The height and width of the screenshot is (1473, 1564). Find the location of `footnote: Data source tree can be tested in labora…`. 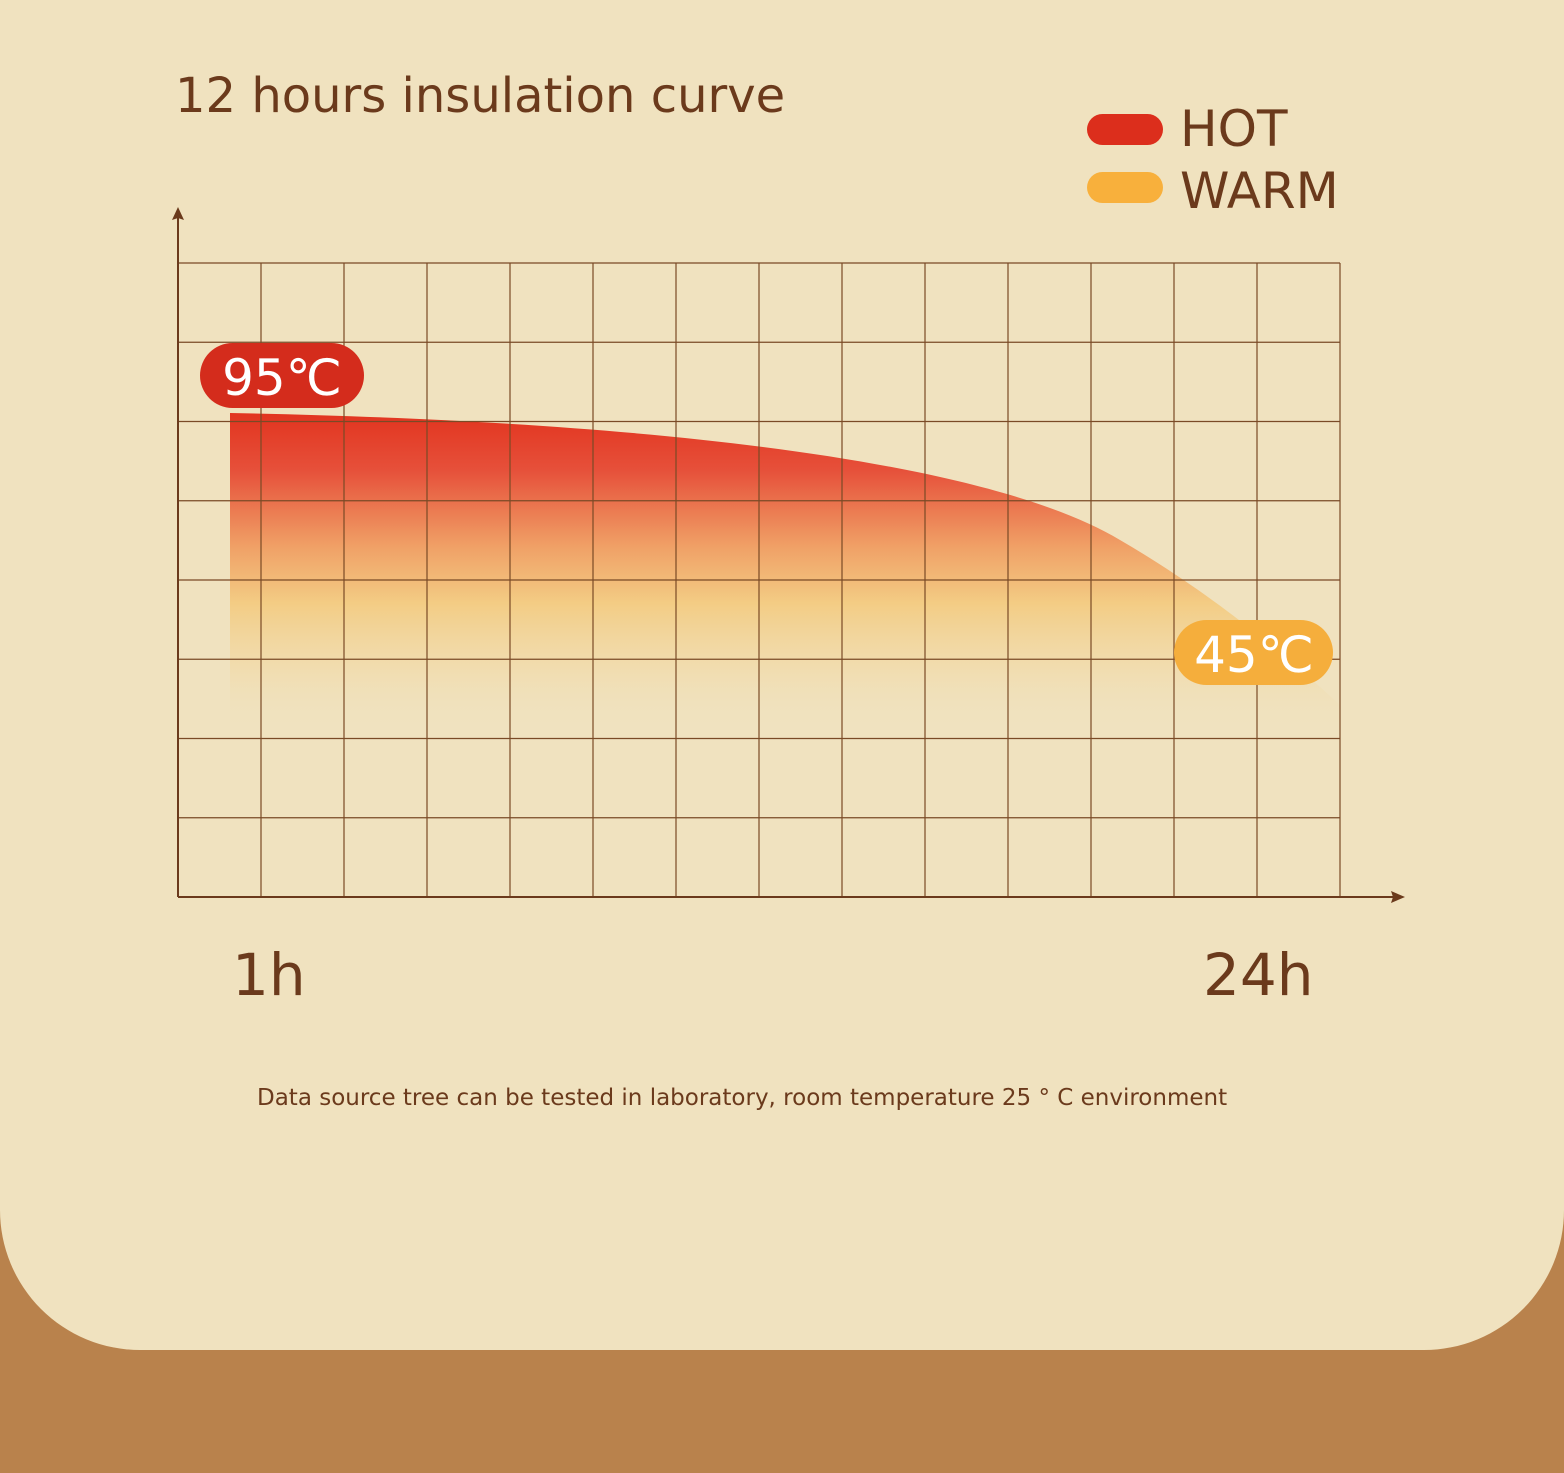

footnote: Data source tree can be tested in labora… is located at coordinates (742, 1098).